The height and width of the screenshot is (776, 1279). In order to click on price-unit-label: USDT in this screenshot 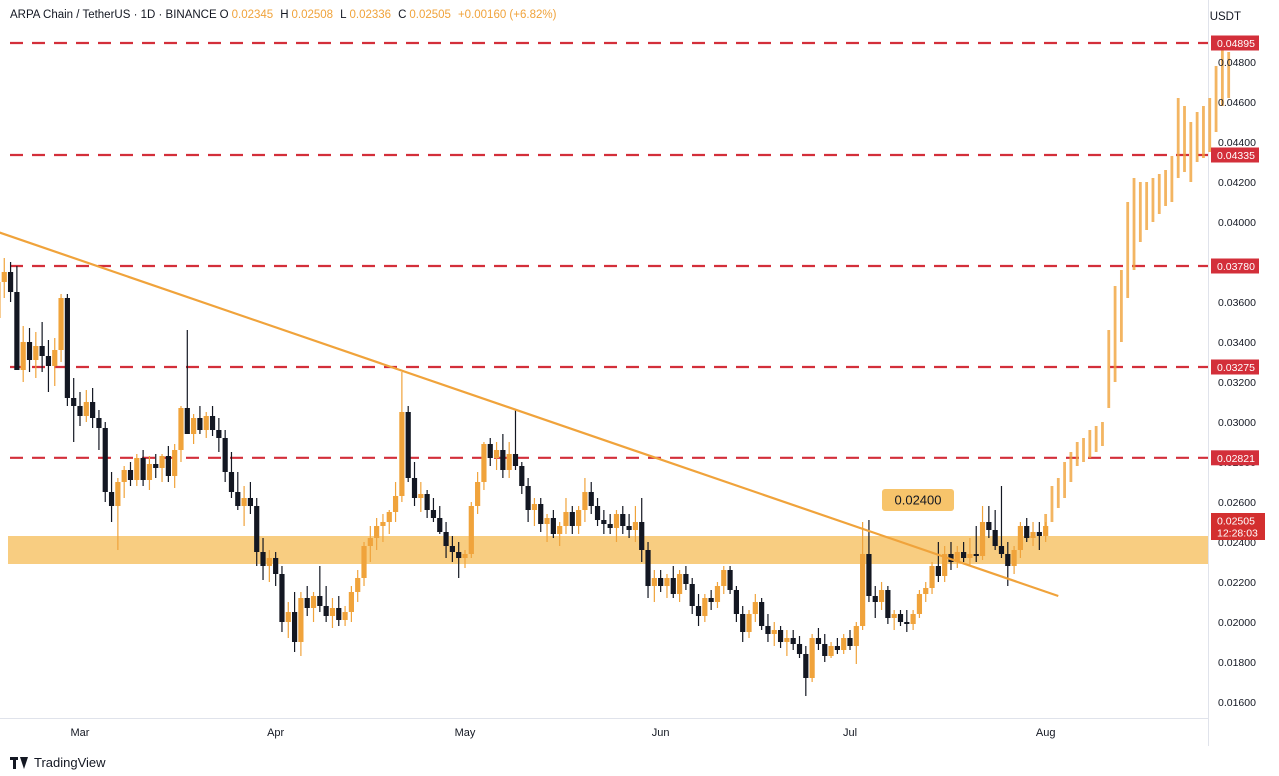, I will do `click(1225, 17)`.